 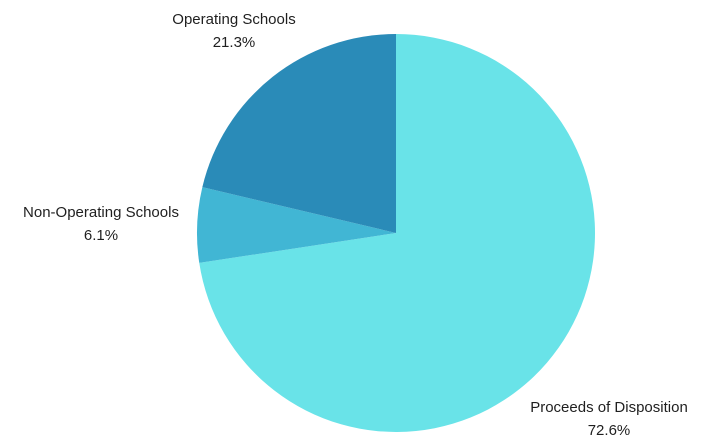 I want to click on slice-label-operating-schools: Operating Schools, so click(x=233, y=19).